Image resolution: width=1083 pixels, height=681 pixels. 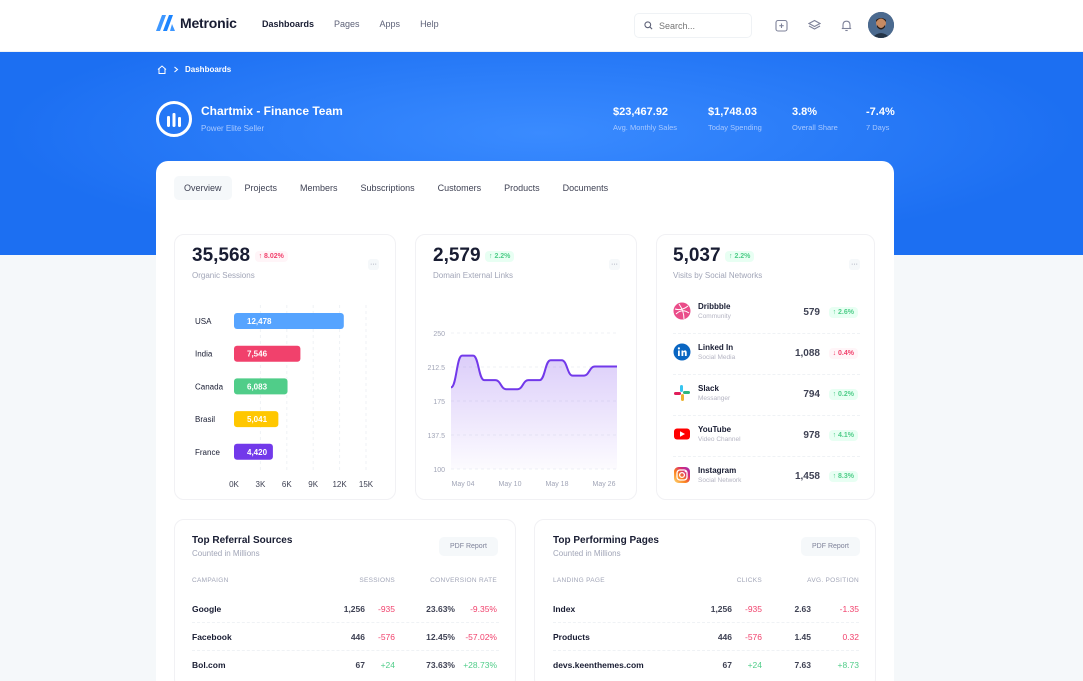 What do you see at coordinates (811, 394) in the screenshot?
I see `social-count: 794` at bounding box center [811, 394].